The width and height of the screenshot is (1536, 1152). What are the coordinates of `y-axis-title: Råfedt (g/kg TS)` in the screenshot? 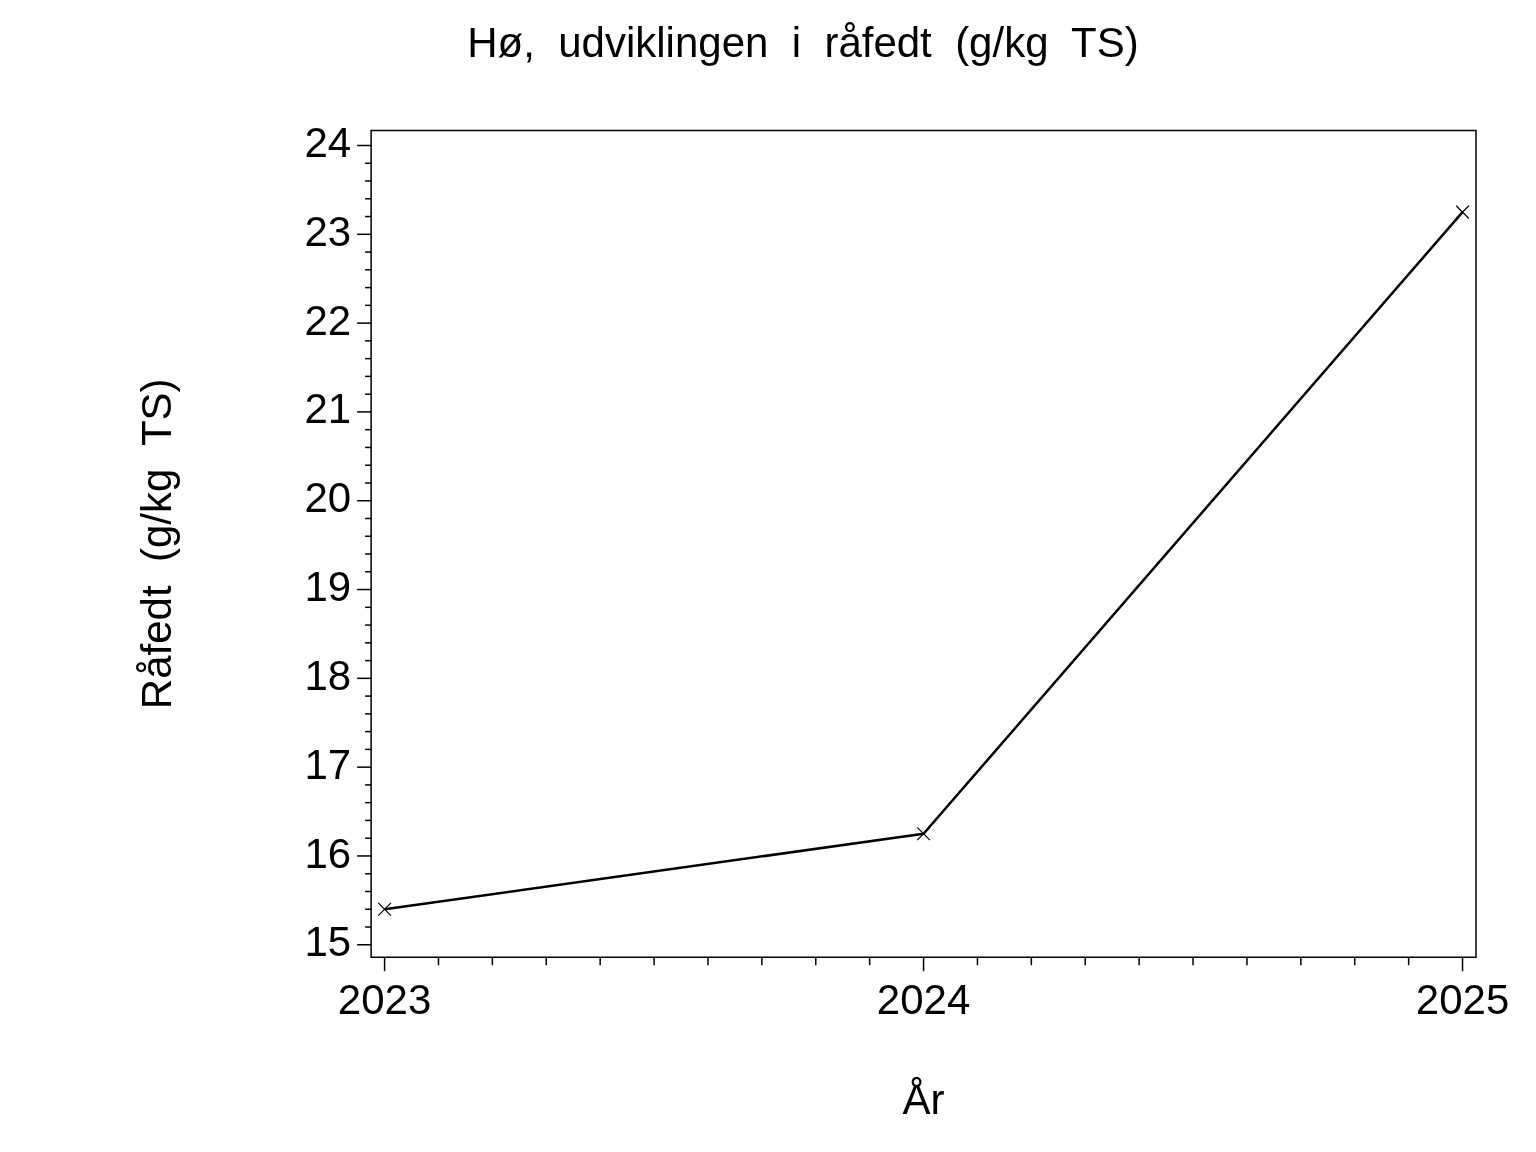 It's located at (156, 544).